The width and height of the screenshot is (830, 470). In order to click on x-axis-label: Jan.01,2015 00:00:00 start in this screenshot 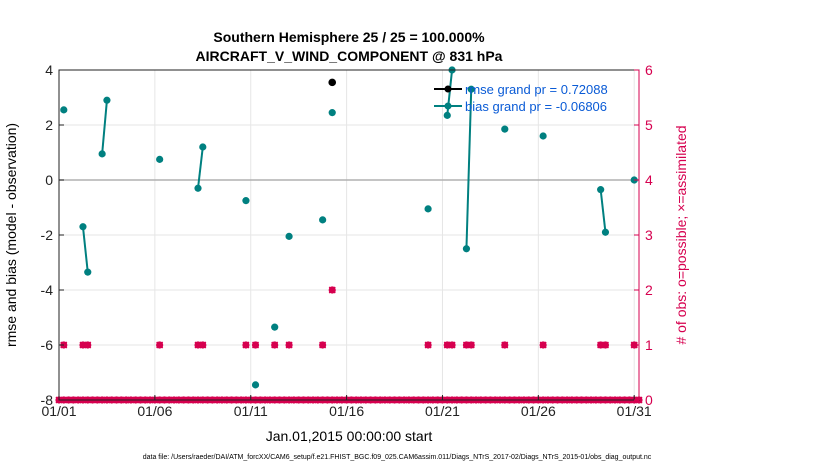, I will do `click(349, 436)`.